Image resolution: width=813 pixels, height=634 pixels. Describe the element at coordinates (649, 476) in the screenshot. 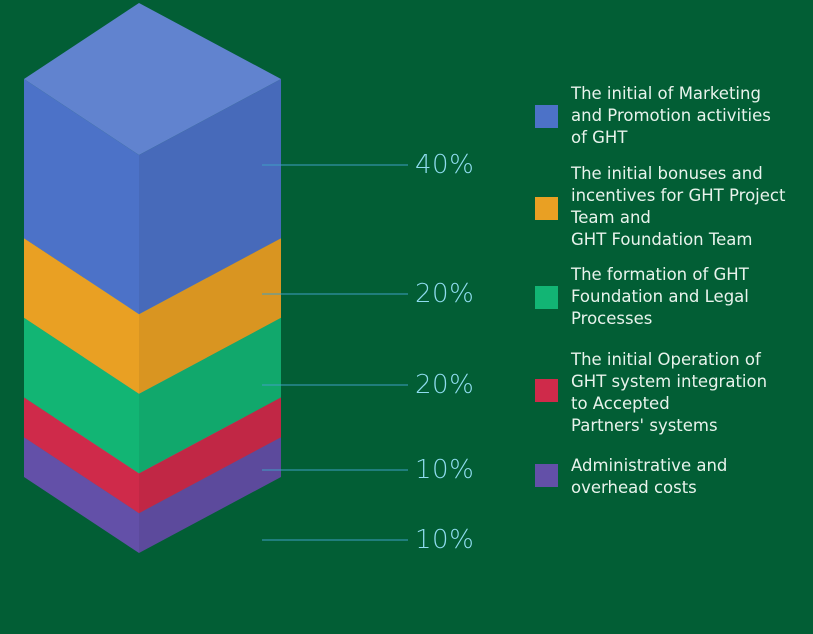

I see `legend-label: Administrative and overhead costs` at that location.